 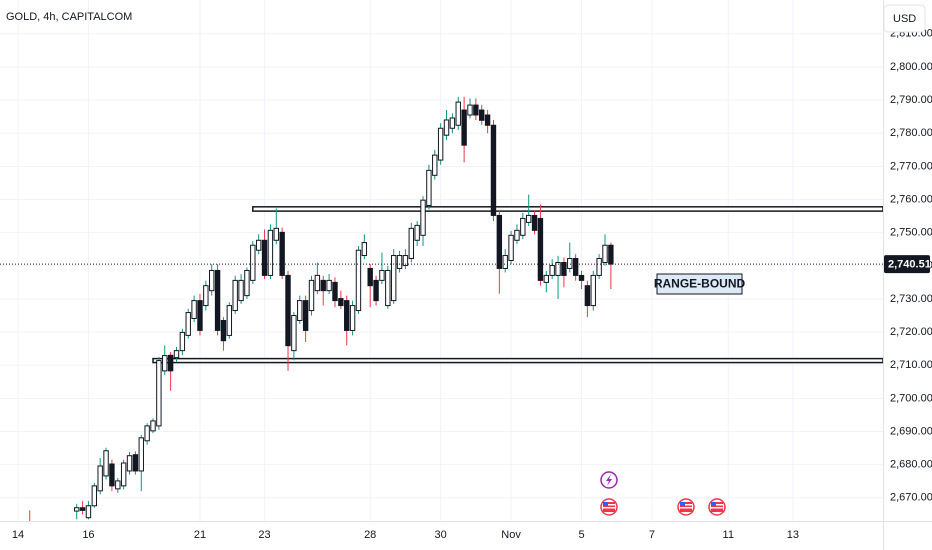 I want to click on x-tick-label: Nov, so click(x=511, y=535).